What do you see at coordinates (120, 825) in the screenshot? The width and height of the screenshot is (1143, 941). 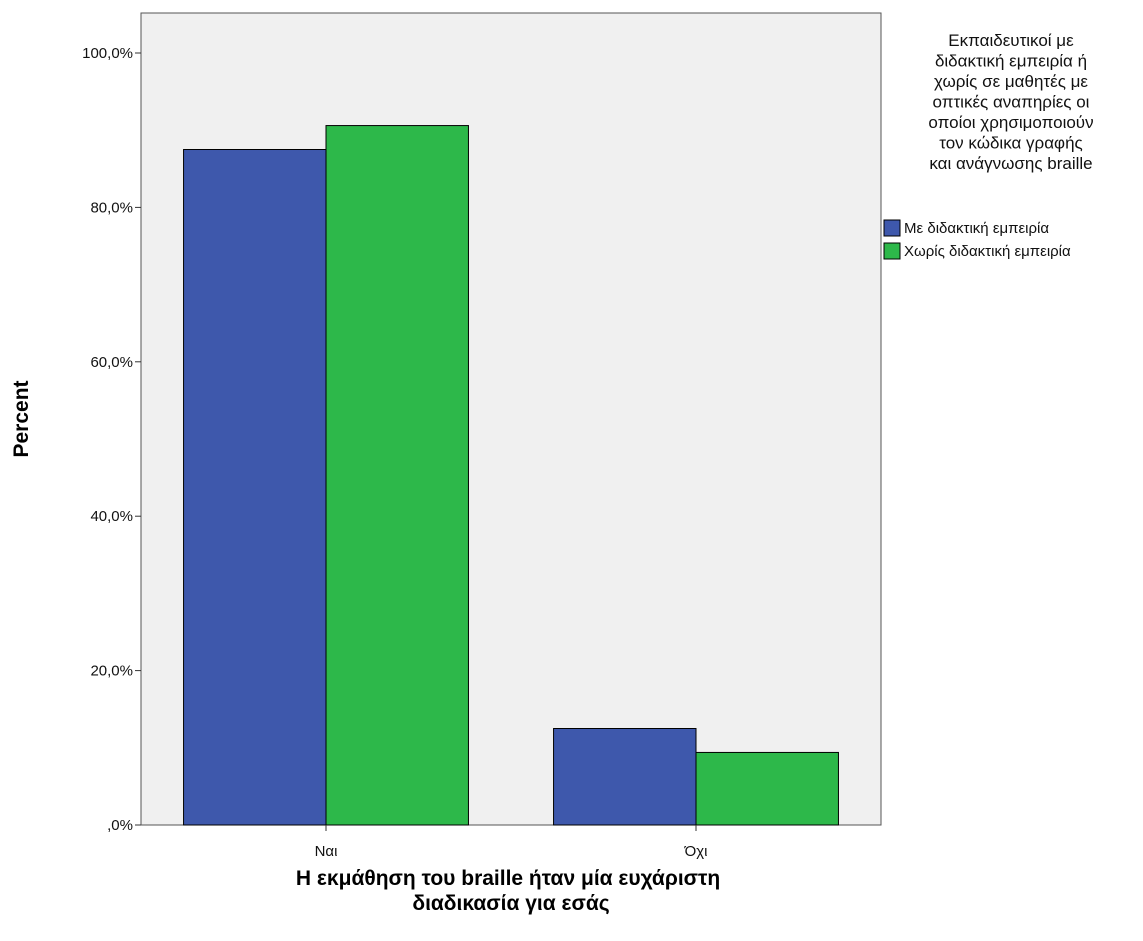 I see `y-tick-label: ,0%` at bounding box center [120, 825].